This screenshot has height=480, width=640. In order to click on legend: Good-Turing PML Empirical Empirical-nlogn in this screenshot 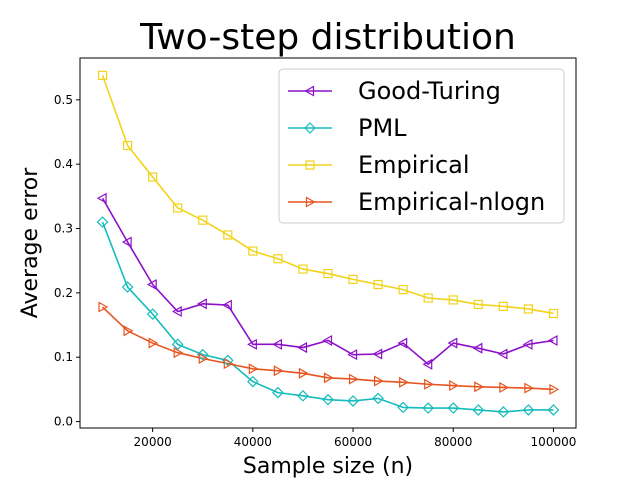, I will do `click(421, 146)`.